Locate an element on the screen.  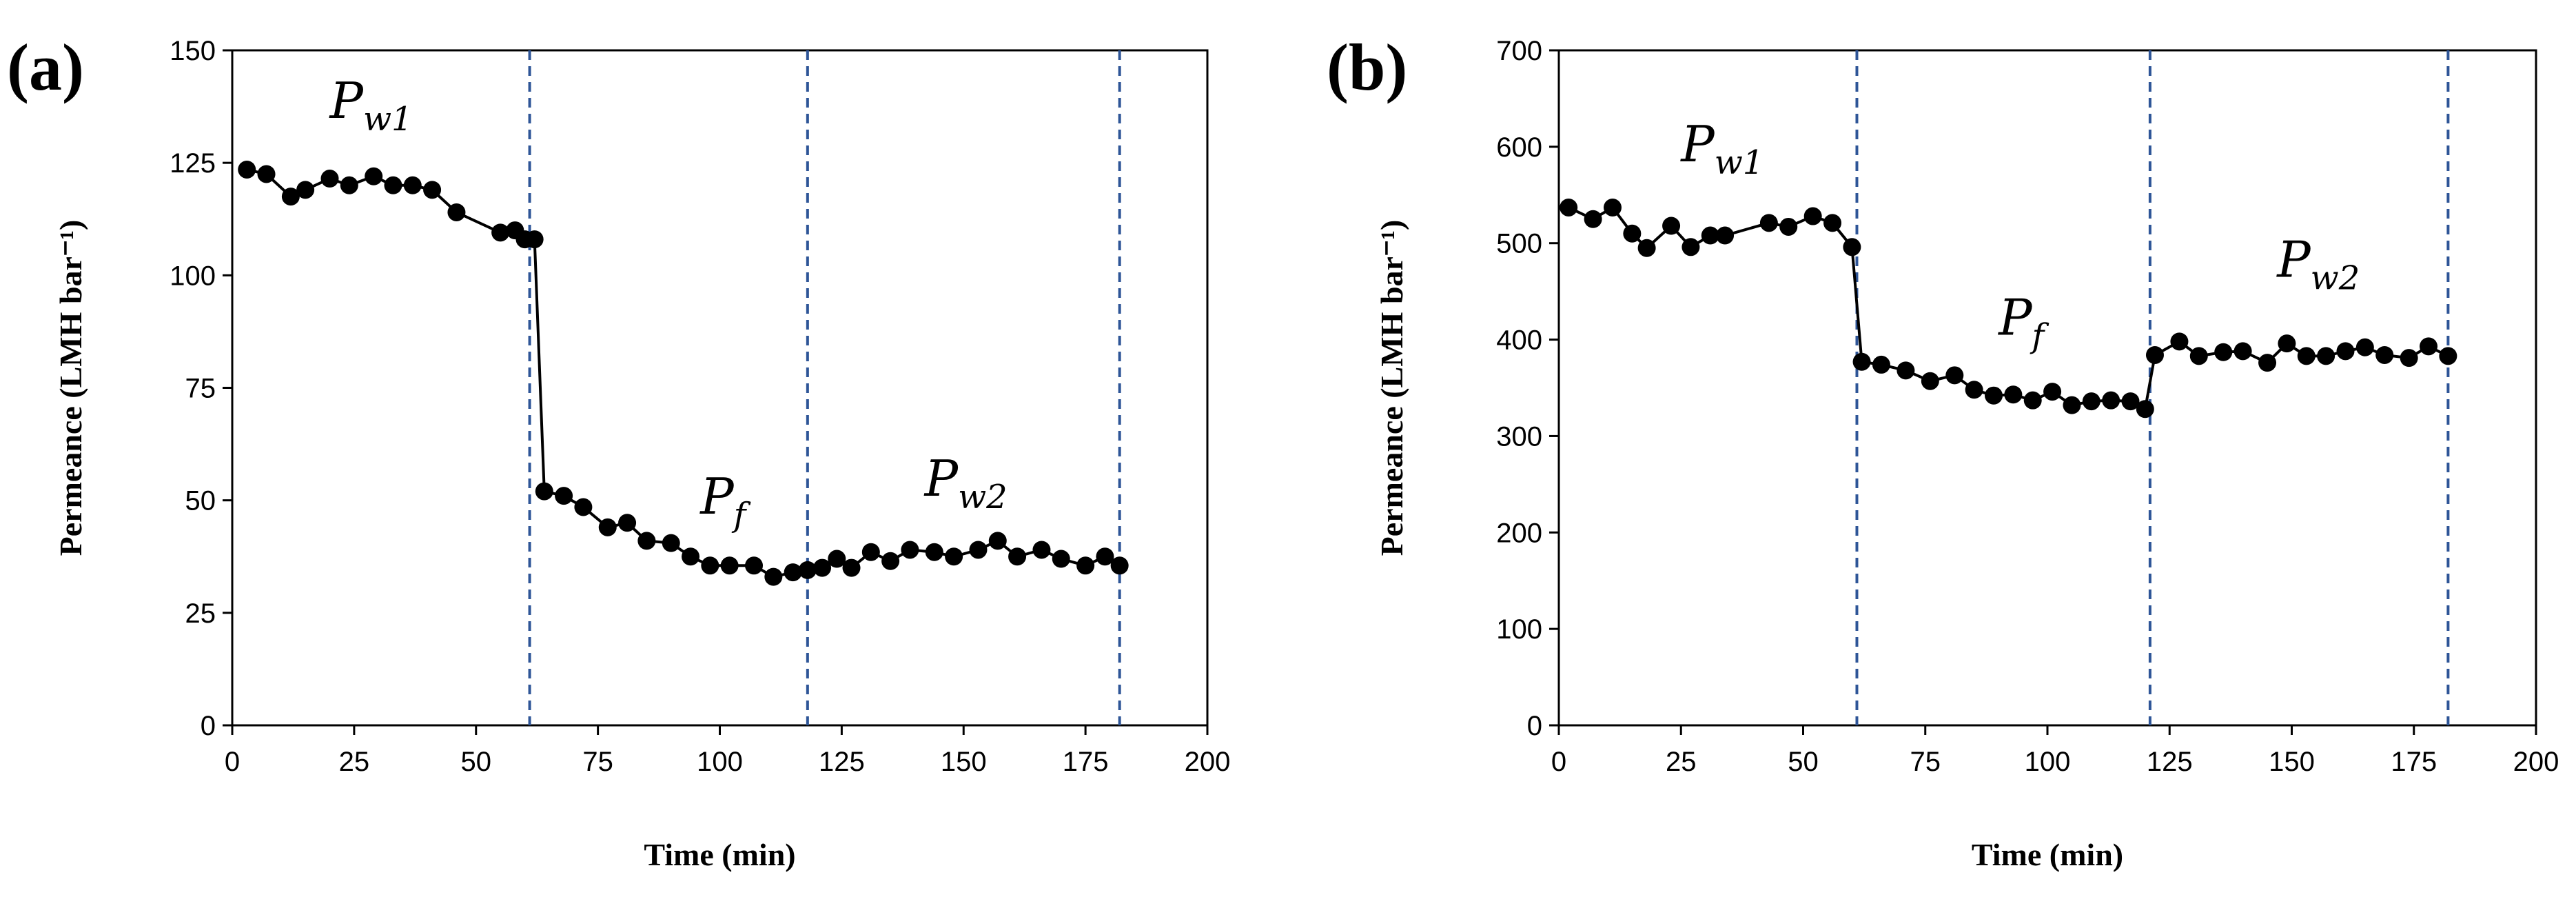
phase-annotation: Pf is located at coordinates (724, 501).